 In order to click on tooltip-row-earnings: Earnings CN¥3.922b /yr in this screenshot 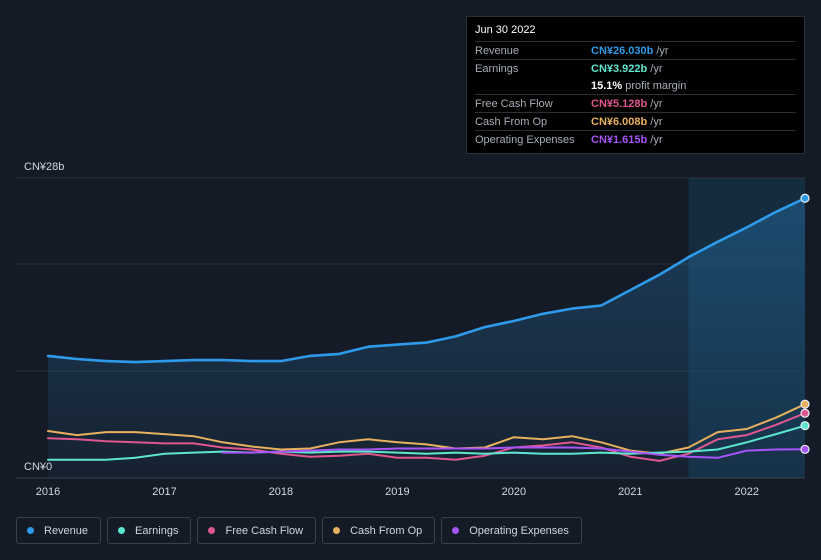, I will do `click(635, 68)`.